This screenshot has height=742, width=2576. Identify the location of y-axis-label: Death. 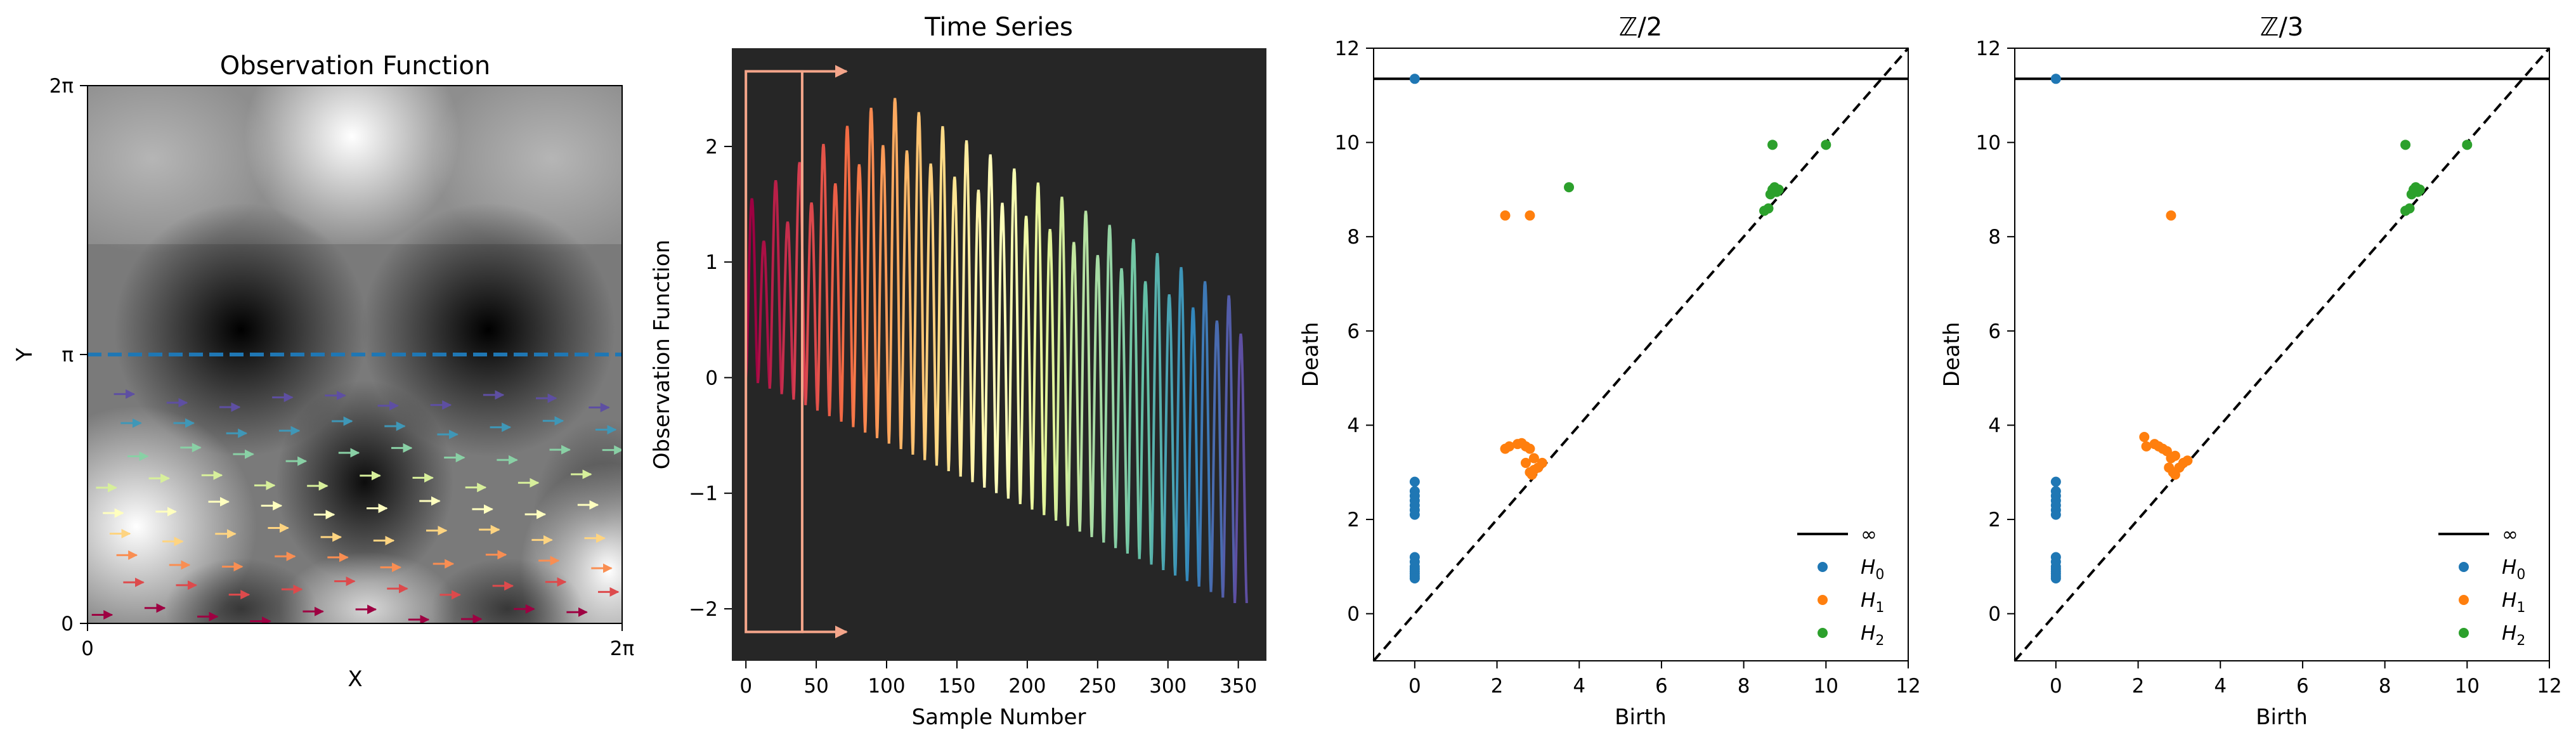
(1952, 354).